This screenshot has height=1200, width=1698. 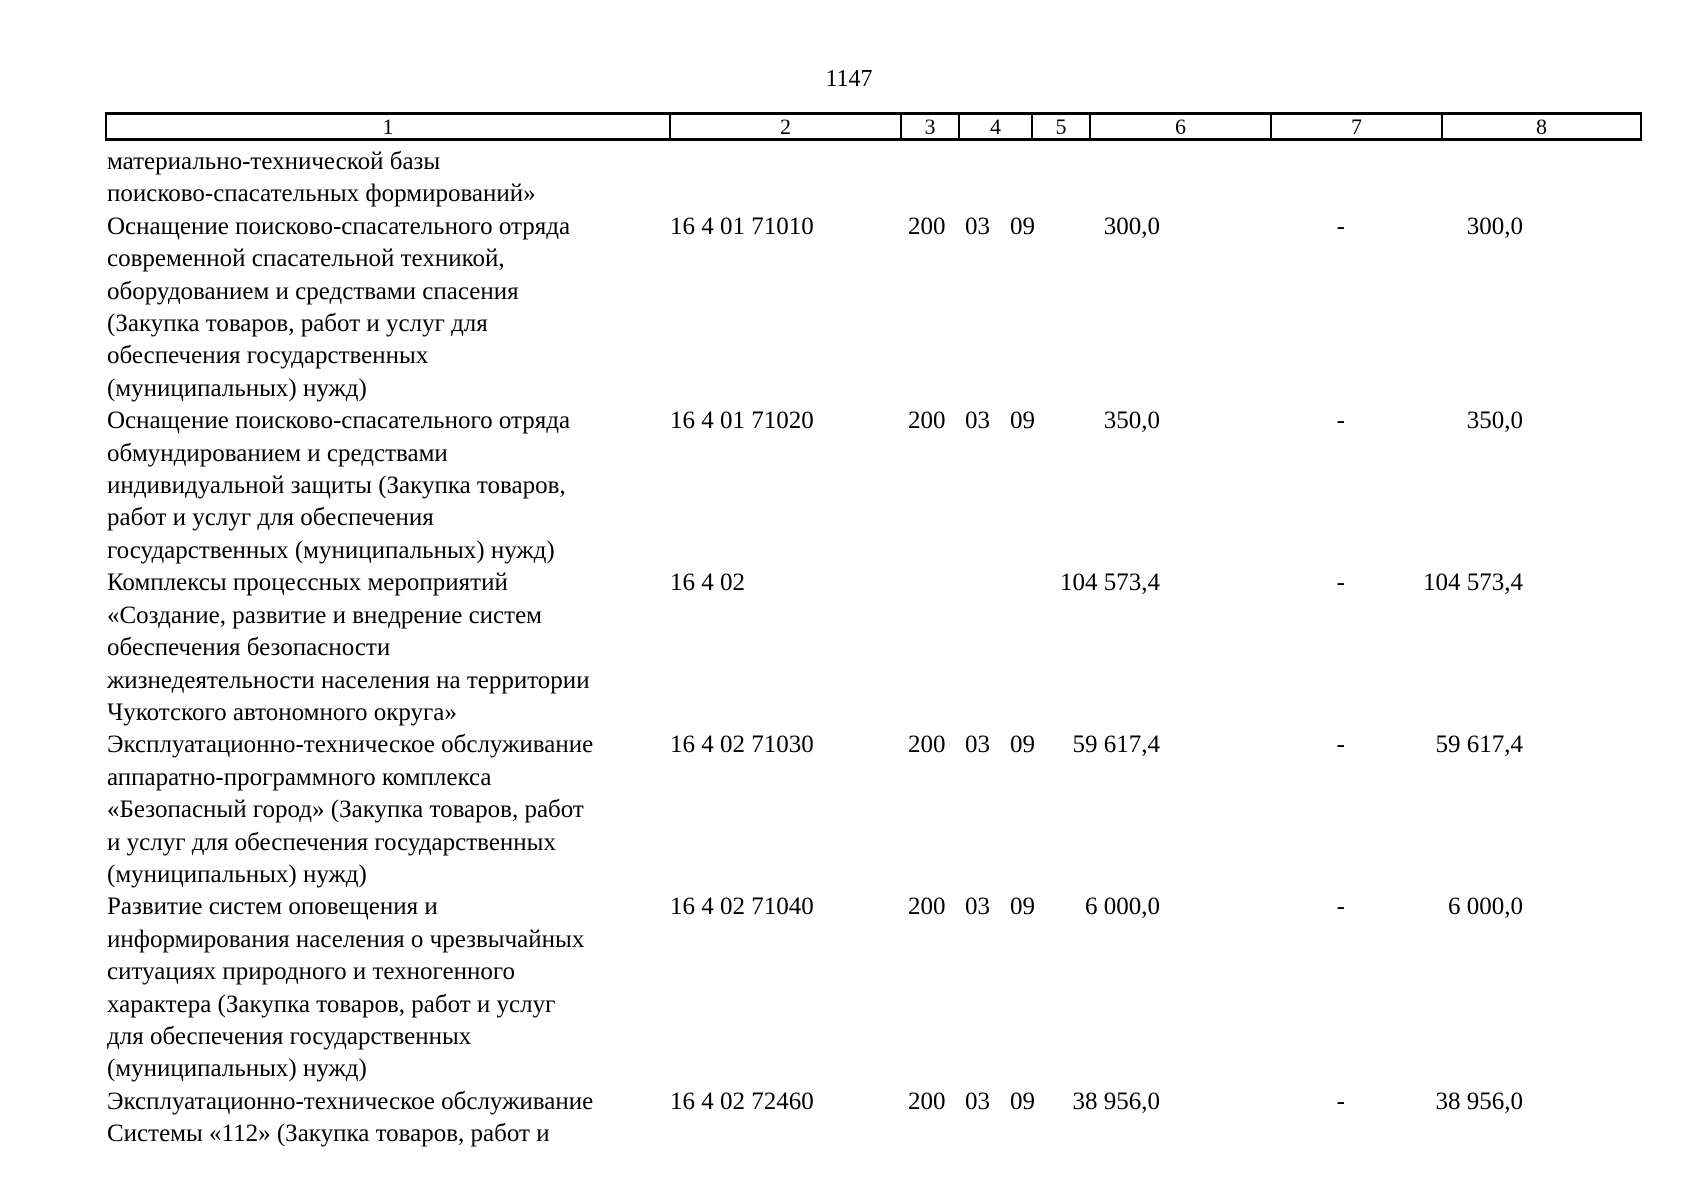 What do you see at coordinates (742, 1101) in the screenshot?
I see `row-target-code: 16 4 02 72460` at bounding box center [742, 1101].